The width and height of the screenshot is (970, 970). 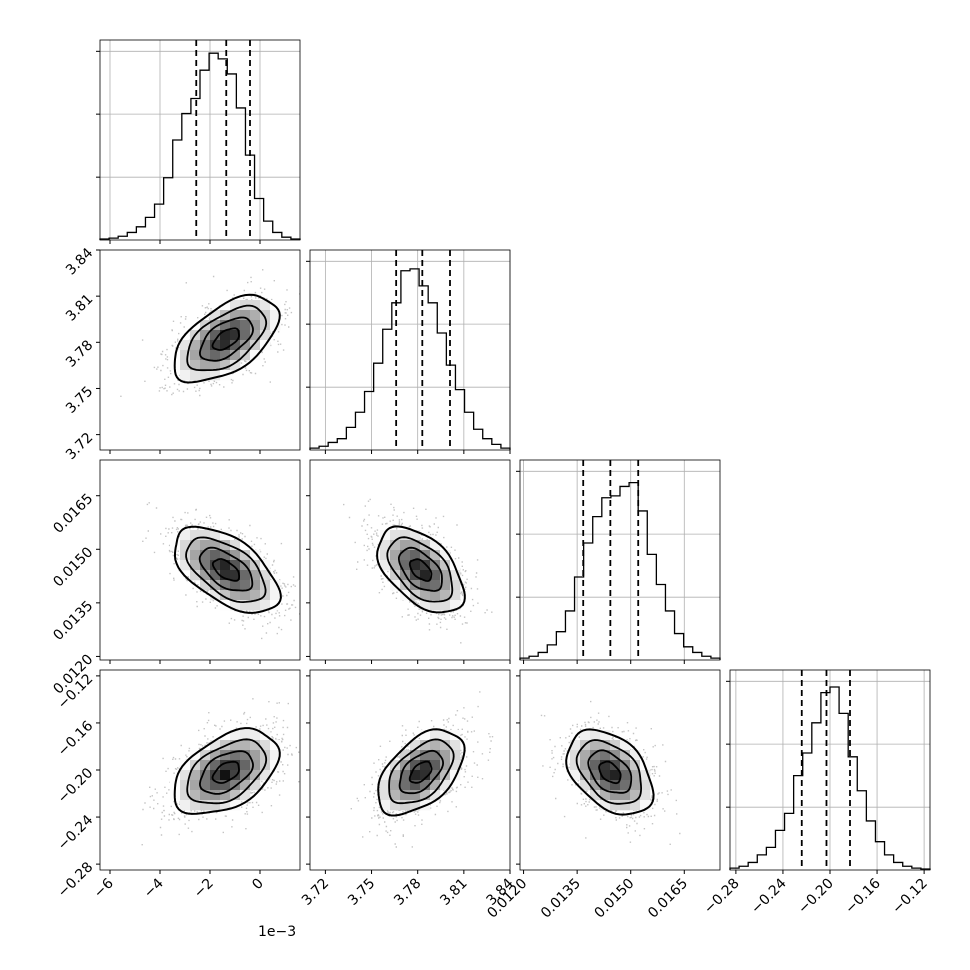 I want to click on x-tick-label-p1-0: 3.72, so click(x=315, y=892).